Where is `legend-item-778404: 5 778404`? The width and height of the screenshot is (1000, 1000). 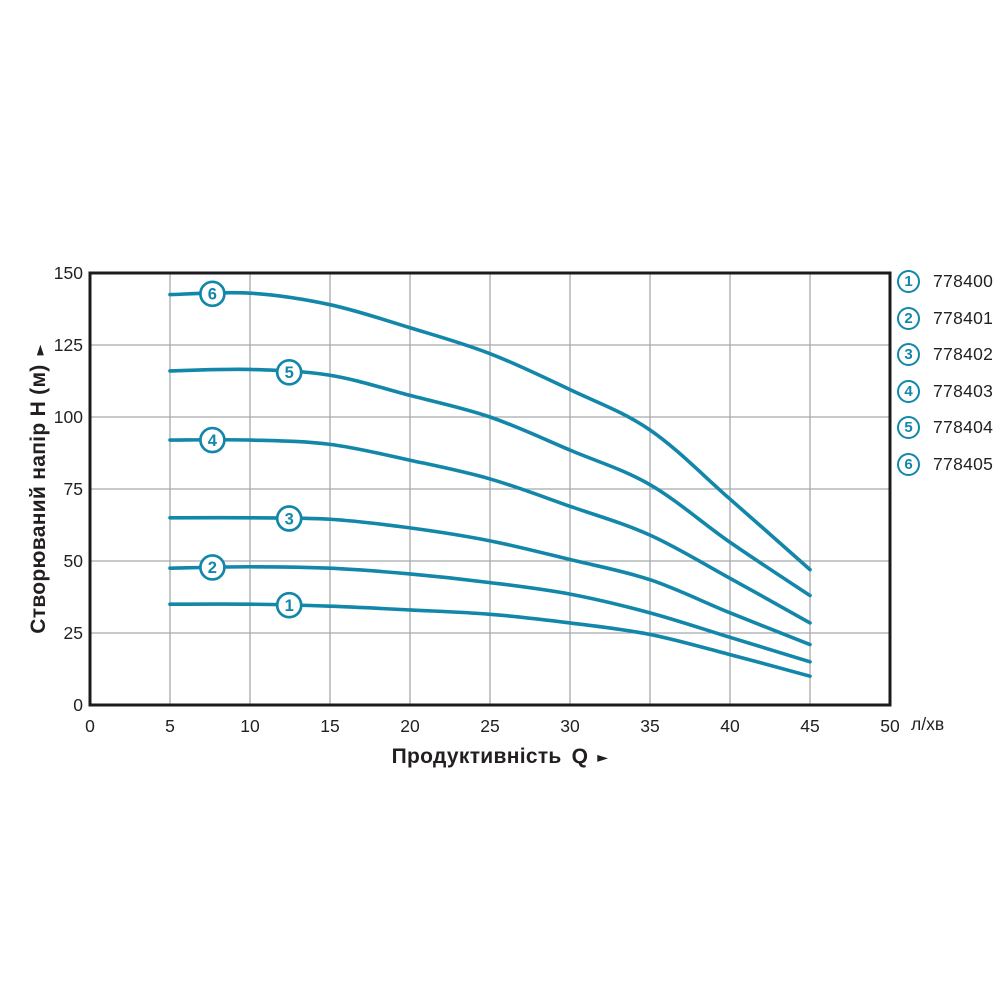 legend-item-778404: 5 778404 is located at coordinates (945, 428).